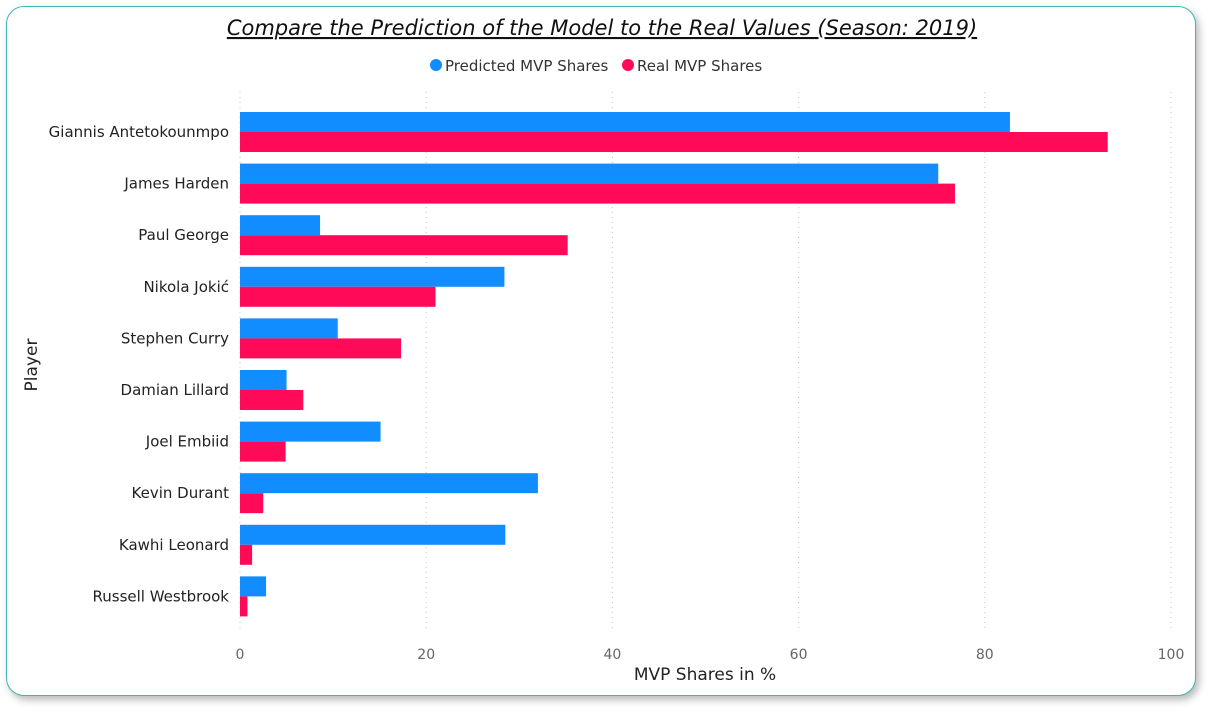 This screenshot has width=1215, height=714. I want to click on x-tick-label: 100, so click(1171, 655).